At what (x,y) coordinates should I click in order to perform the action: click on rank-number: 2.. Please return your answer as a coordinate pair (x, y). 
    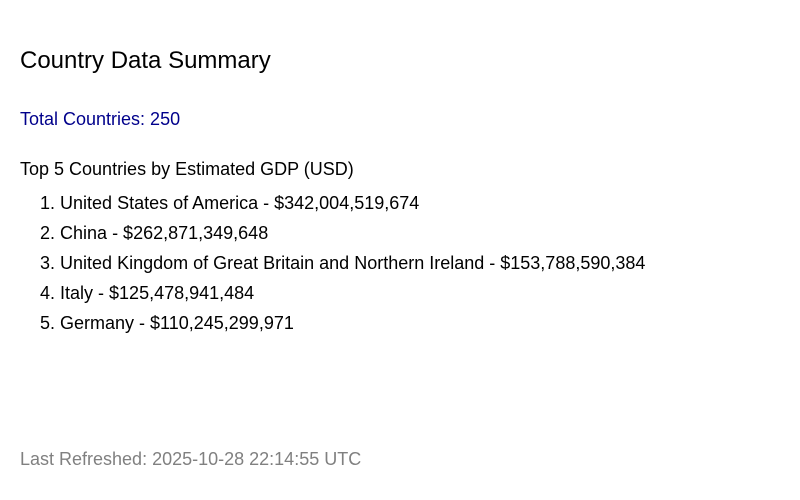
    Looking at the image, I should click on (48, 233).